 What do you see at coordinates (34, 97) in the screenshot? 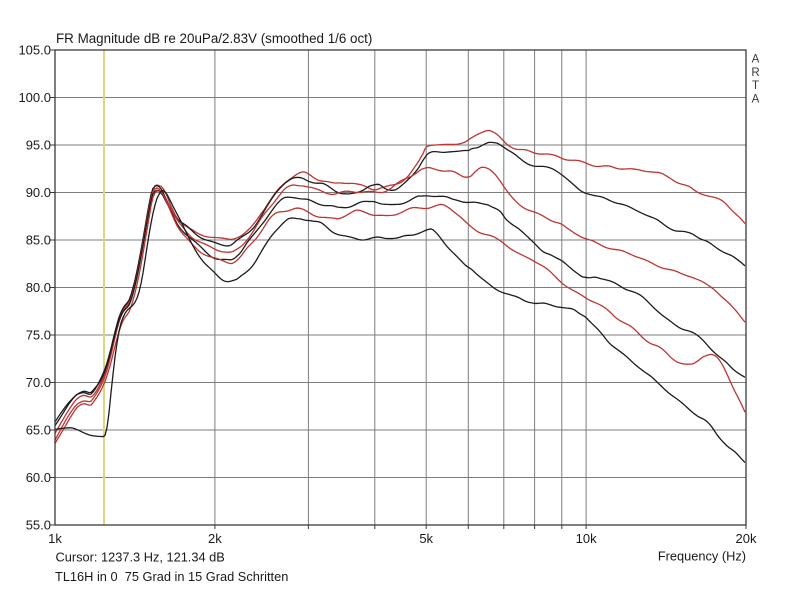
I see `svg-text: 100.0` at bounding box center [34, 97].